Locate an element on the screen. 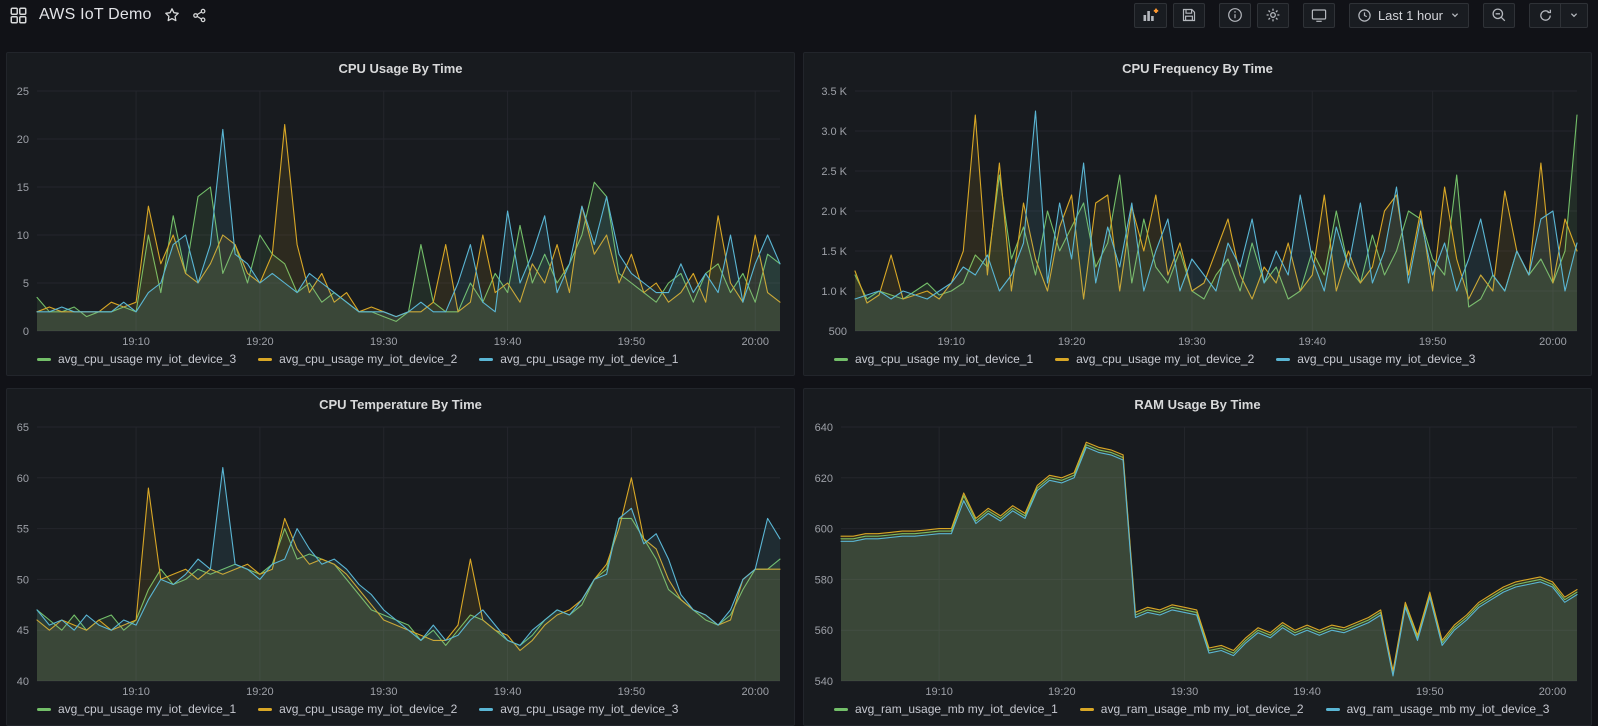  refresh-interval-dropdown is located at coordinates (1574, 15).